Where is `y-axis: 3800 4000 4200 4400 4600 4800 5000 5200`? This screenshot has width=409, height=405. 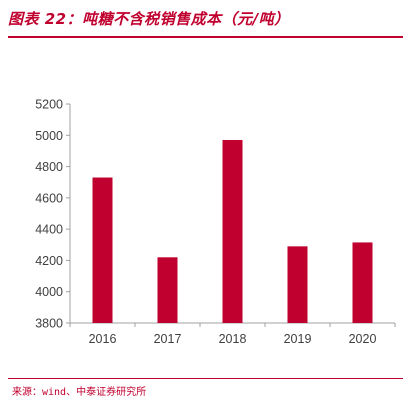
y-axis: 3800 4000 4200 4400 4600 4800 5000 5200 is located at coordinates (53, 214).